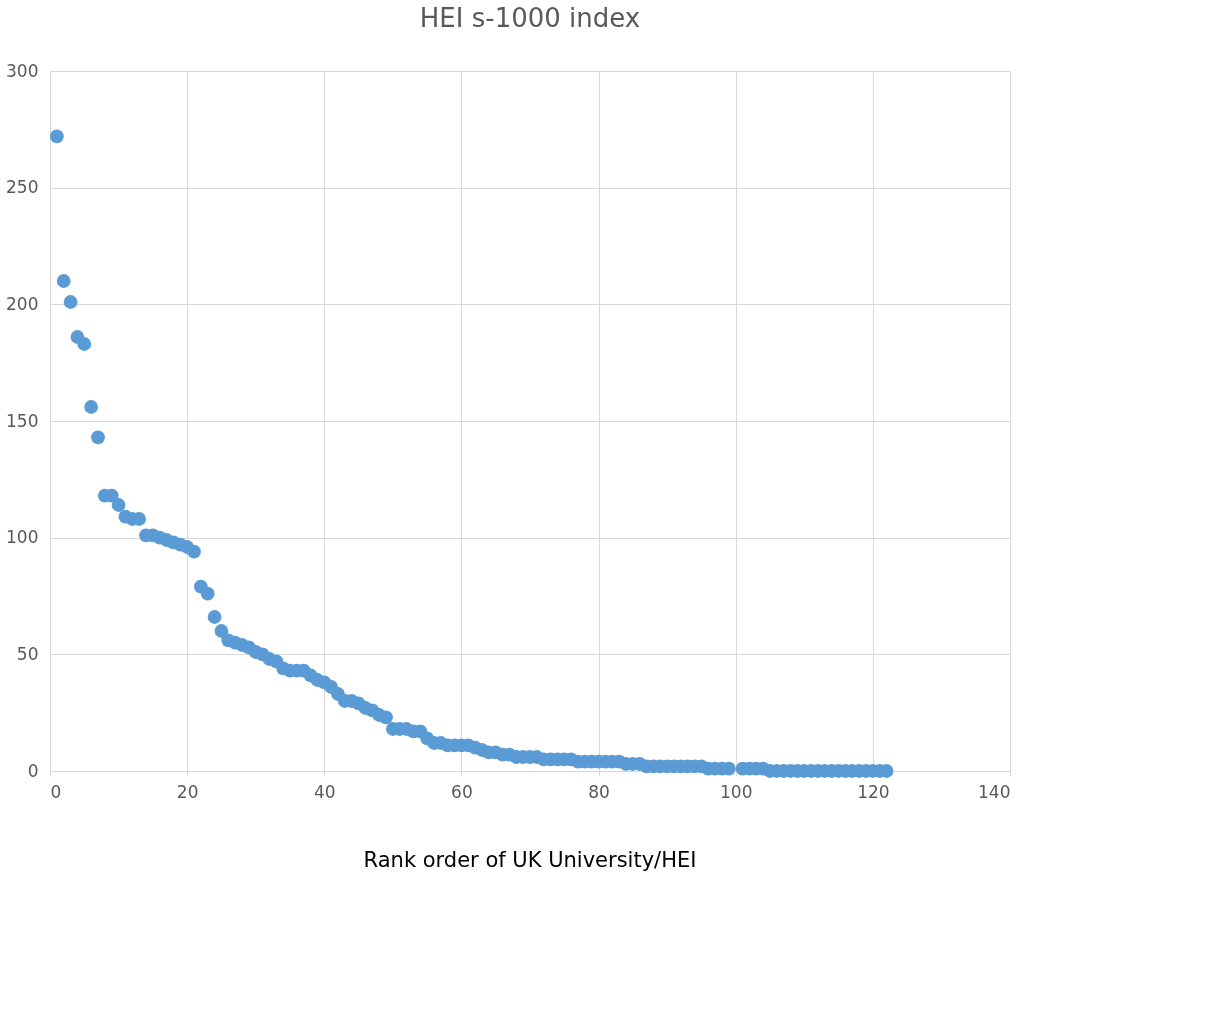 The image size is (1206, 1012). What do you see at coordinates (22, 537) in the screenshot?
I see `y-tick-label: 100` at bounding box center [22, 537].